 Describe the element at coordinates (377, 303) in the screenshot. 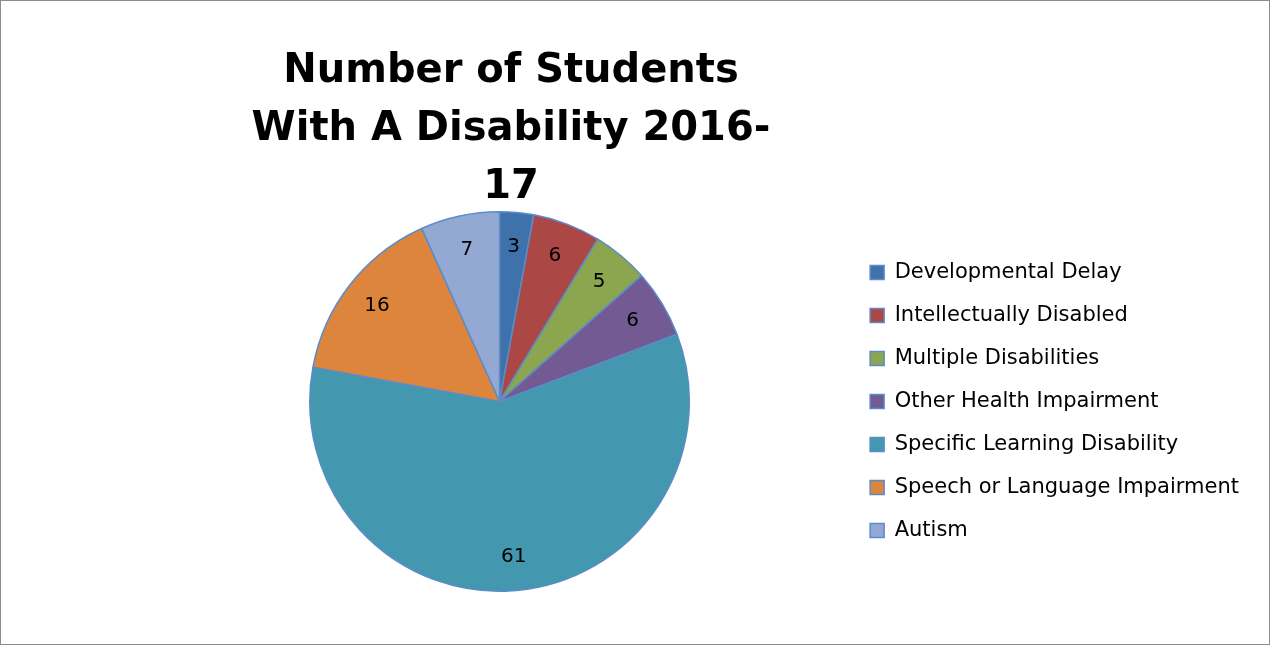

I see `data-label: 16` at that location.